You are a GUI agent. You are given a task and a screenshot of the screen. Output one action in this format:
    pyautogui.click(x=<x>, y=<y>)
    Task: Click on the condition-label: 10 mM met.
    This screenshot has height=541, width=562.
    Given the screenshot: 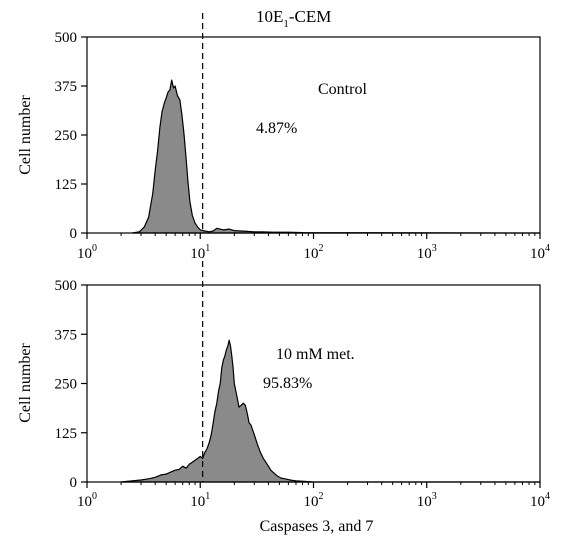 What is the action you would take?
    pyautogui.click(x=315, y=354)
    